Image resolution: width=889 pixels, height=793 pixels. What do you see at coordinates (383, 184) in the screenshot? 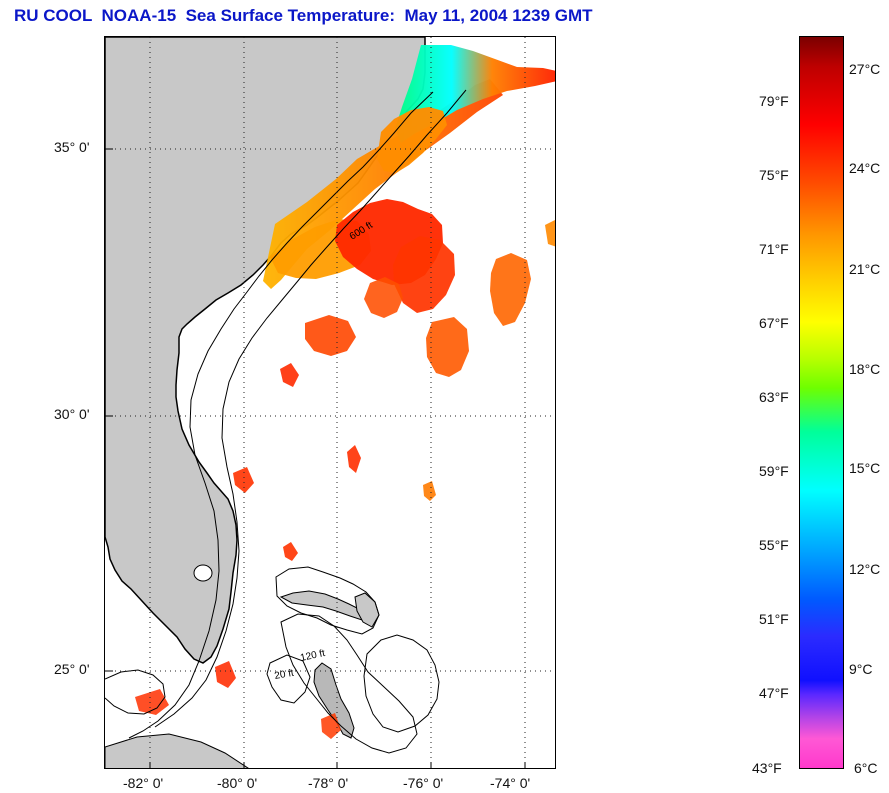
I see `outer-banks-warm-band` at bounding box center [383, 184].